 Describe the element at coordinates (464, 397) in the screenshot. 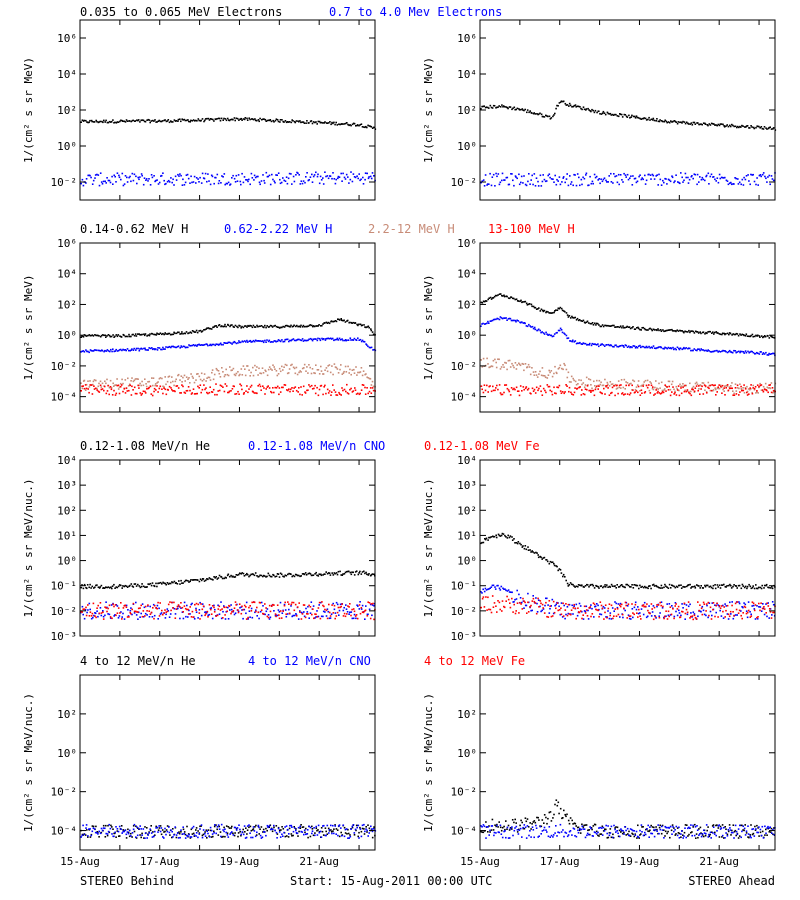

I see `y-tick-label: 10⁻⁴` at that location.